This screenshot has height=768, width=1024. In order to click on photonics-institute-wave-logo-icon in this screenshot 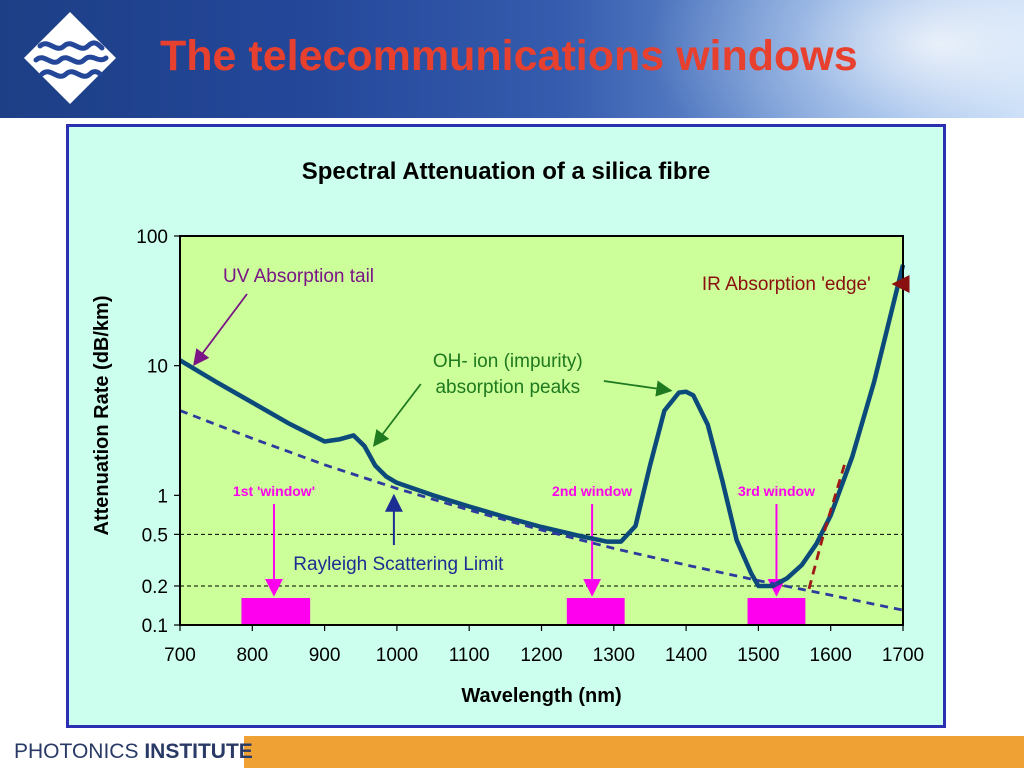, I will do `click(70, 58)`.